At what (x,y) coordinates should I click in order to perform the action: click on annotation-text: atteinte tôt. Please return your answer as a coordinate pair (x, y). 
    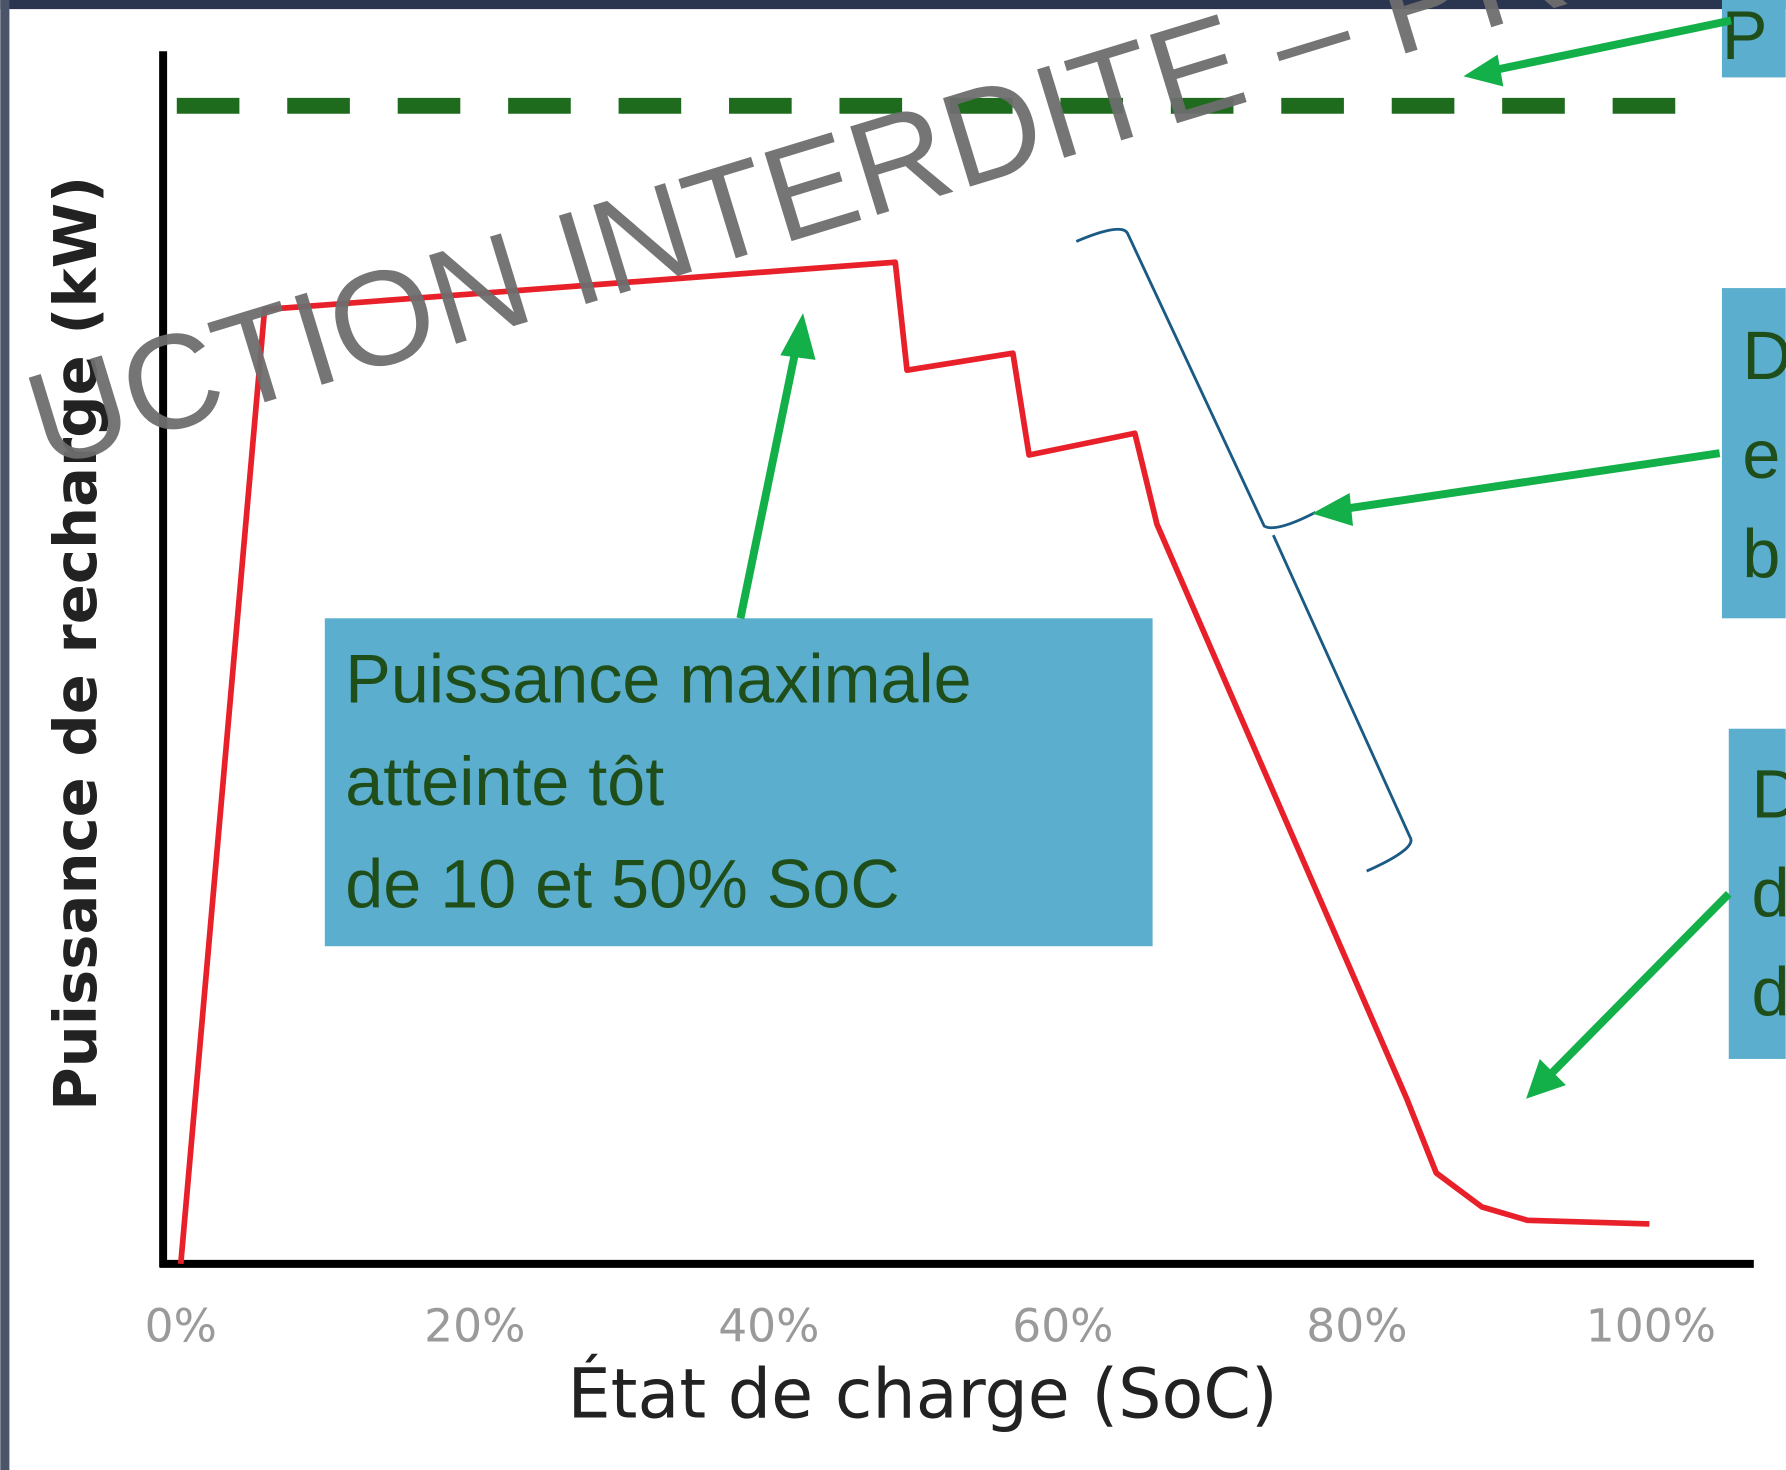
    Looking at the image, I should click on (504, 782).